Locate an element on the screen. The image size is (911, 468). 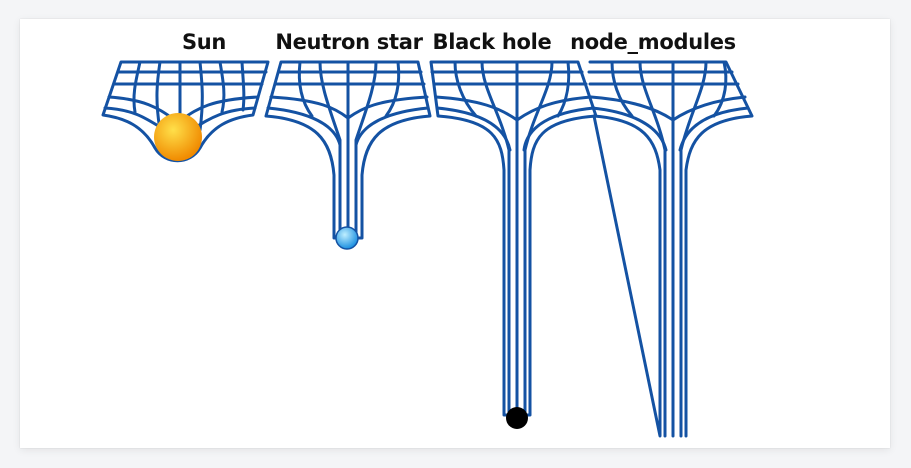
label-neutron-star: Neutron star is located at coordinates (349, 42).